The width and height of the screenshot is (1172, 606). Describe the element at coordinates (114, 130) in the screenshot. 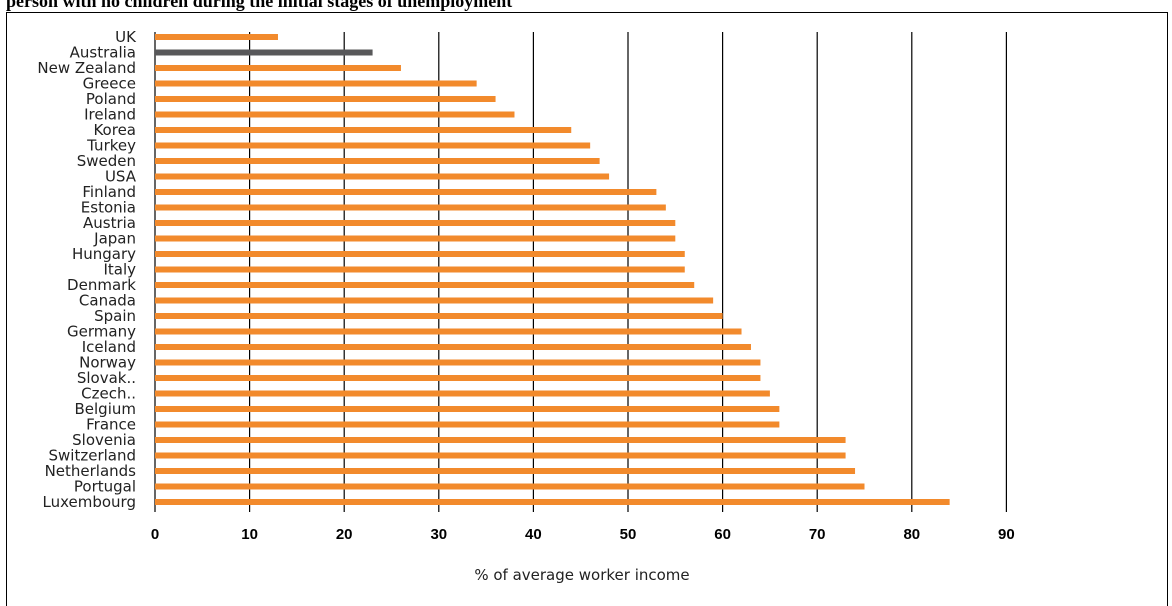

I see `category-label: Korea` at that location.